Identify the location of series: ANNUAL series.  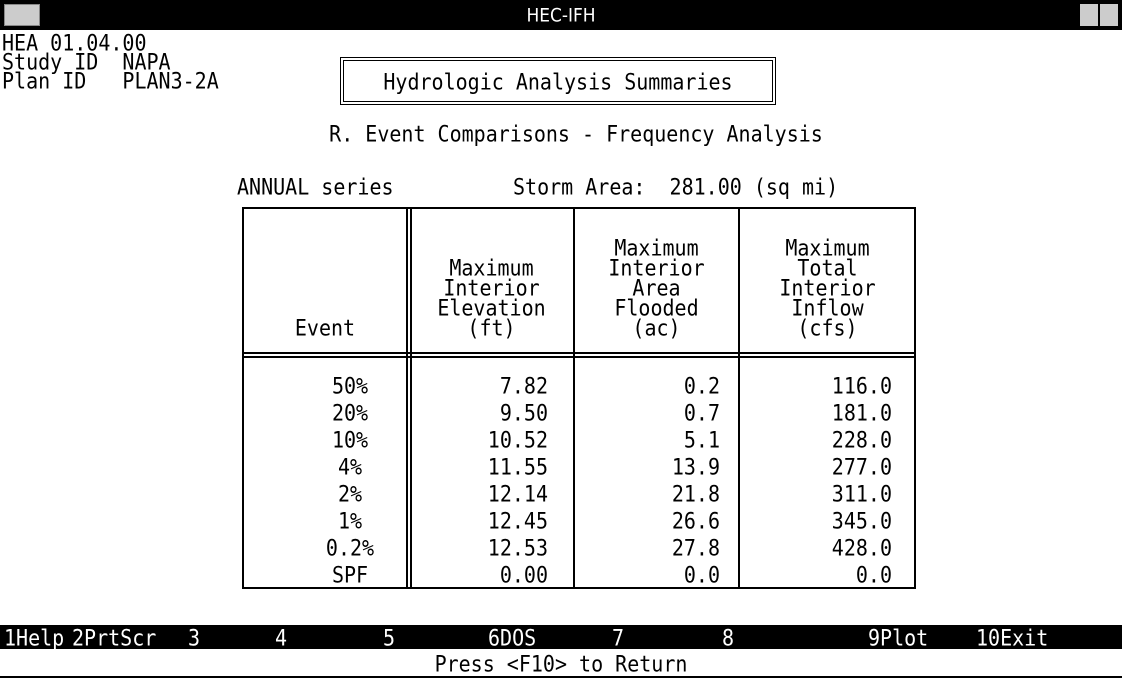
(315, 187).